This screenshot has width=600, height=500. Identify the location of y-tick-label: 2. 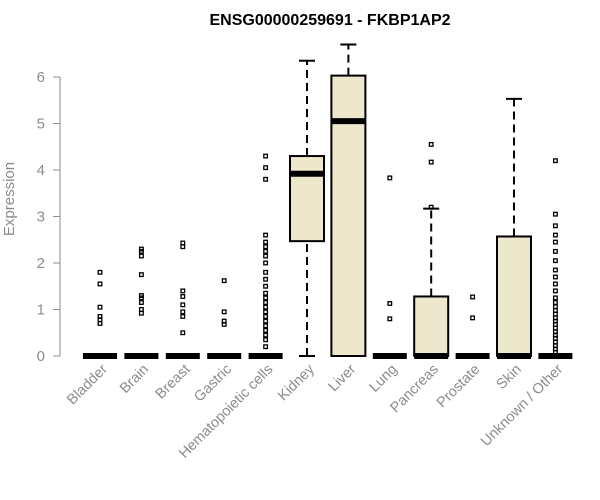
(41, 263).